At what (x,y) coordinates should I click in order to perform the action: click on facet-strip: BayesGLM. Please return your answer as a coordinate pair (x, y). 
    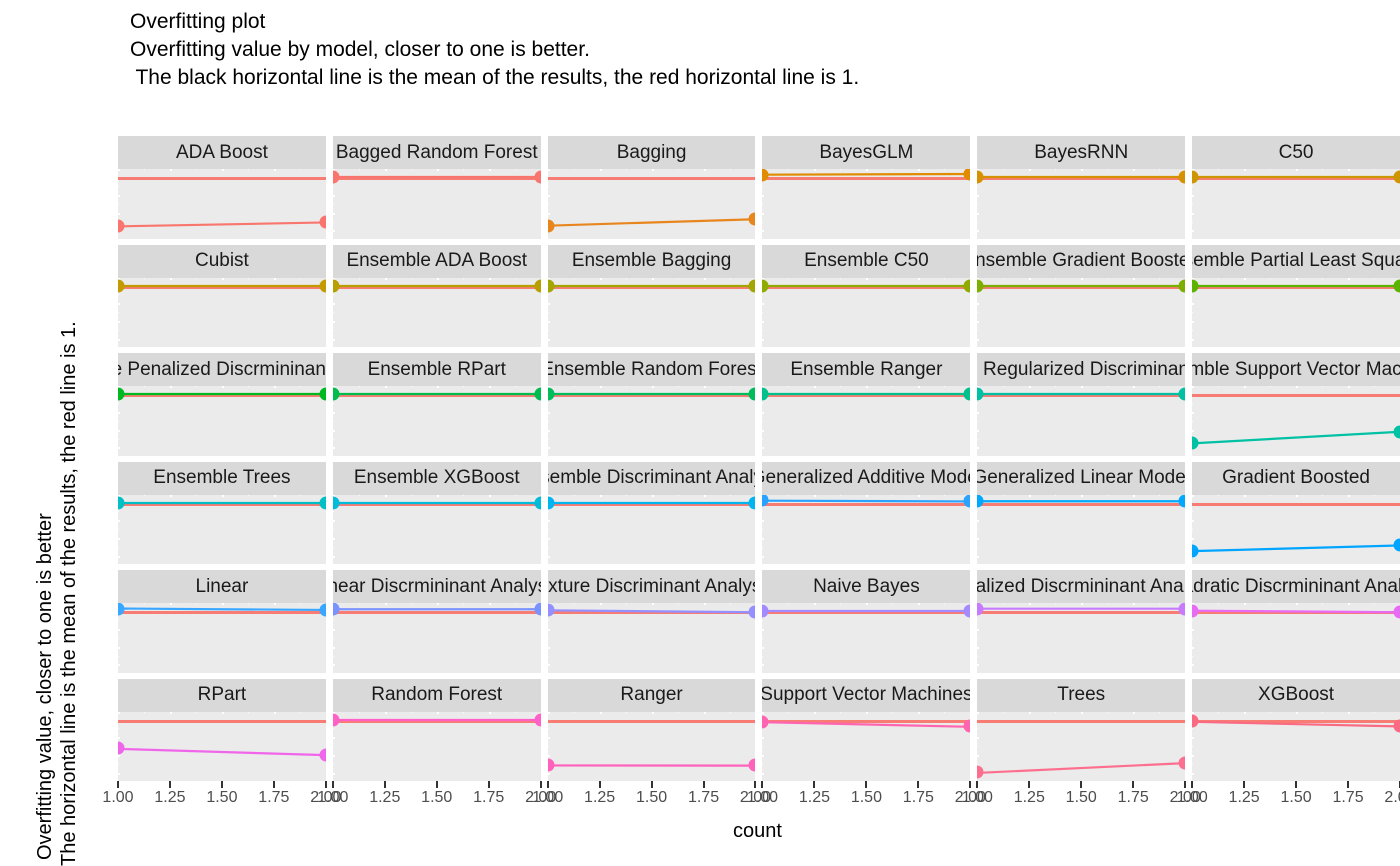
    Looking at the image, I should click on (866, 152).